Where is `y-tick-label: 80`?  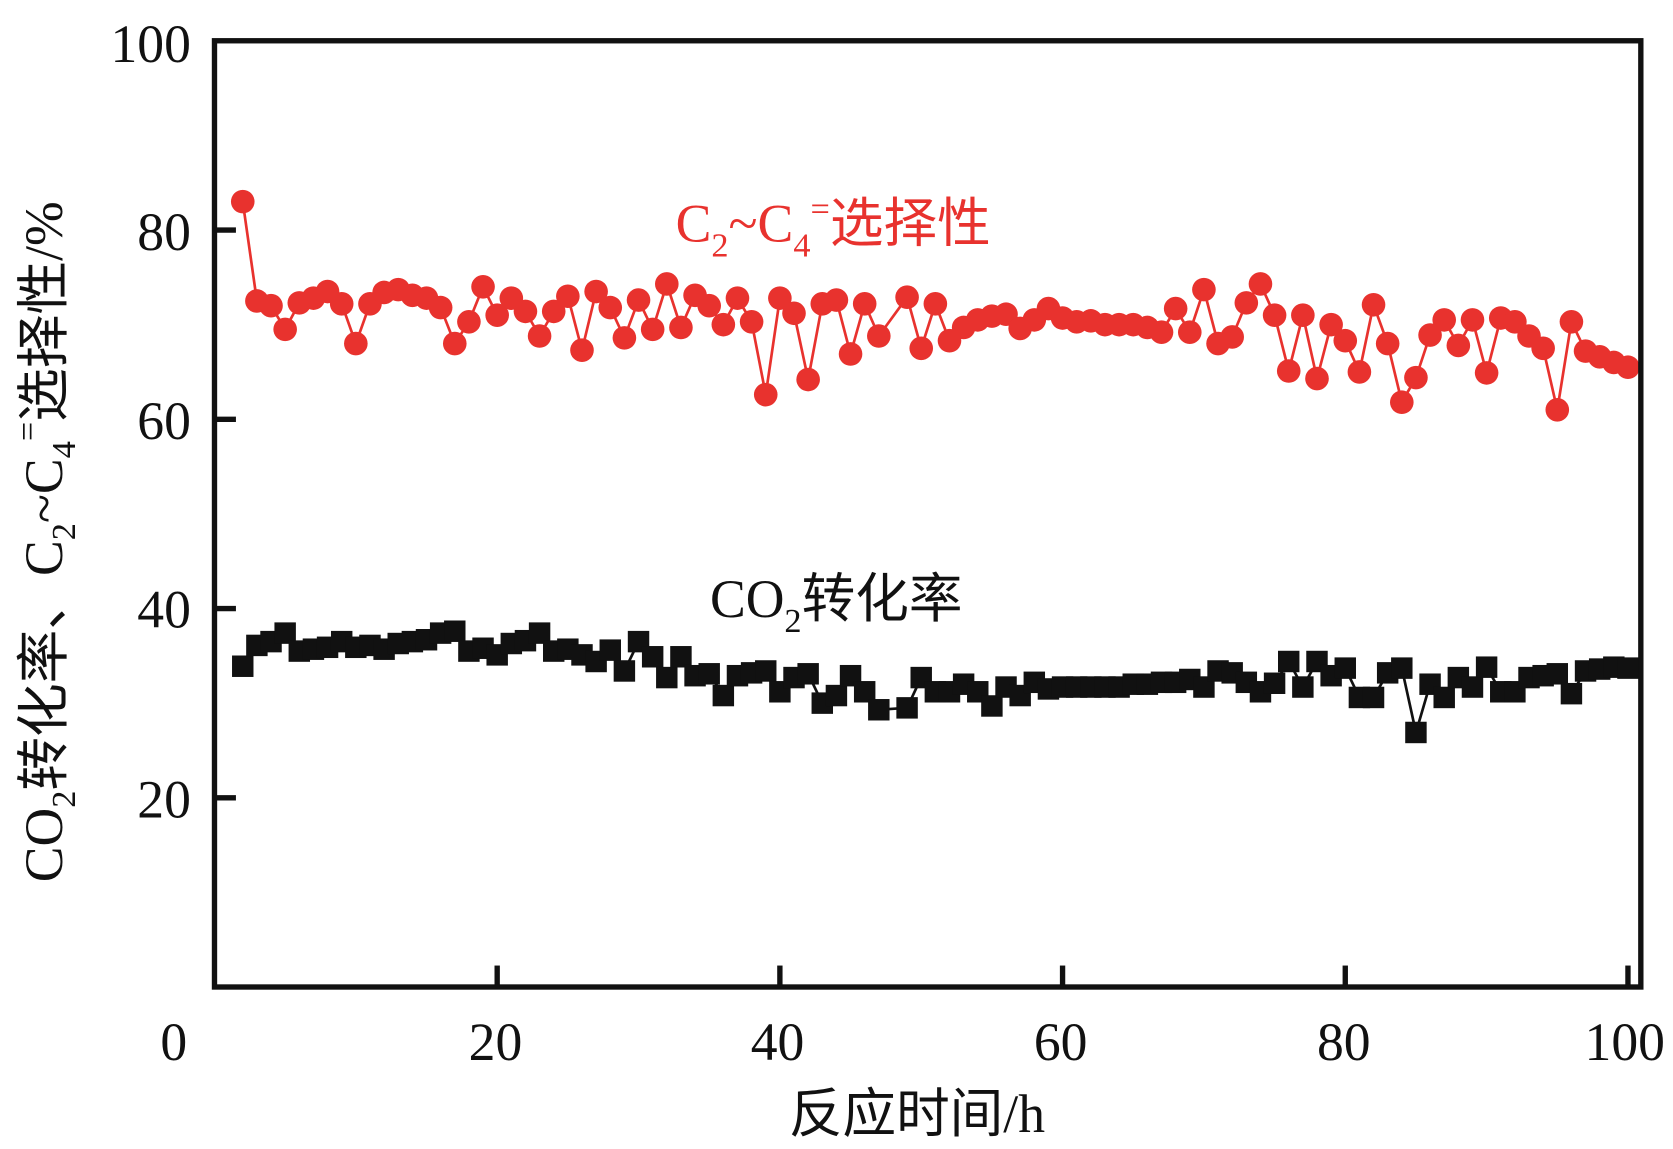
y-tick-label: 80 is located at coordinates (164, 232).